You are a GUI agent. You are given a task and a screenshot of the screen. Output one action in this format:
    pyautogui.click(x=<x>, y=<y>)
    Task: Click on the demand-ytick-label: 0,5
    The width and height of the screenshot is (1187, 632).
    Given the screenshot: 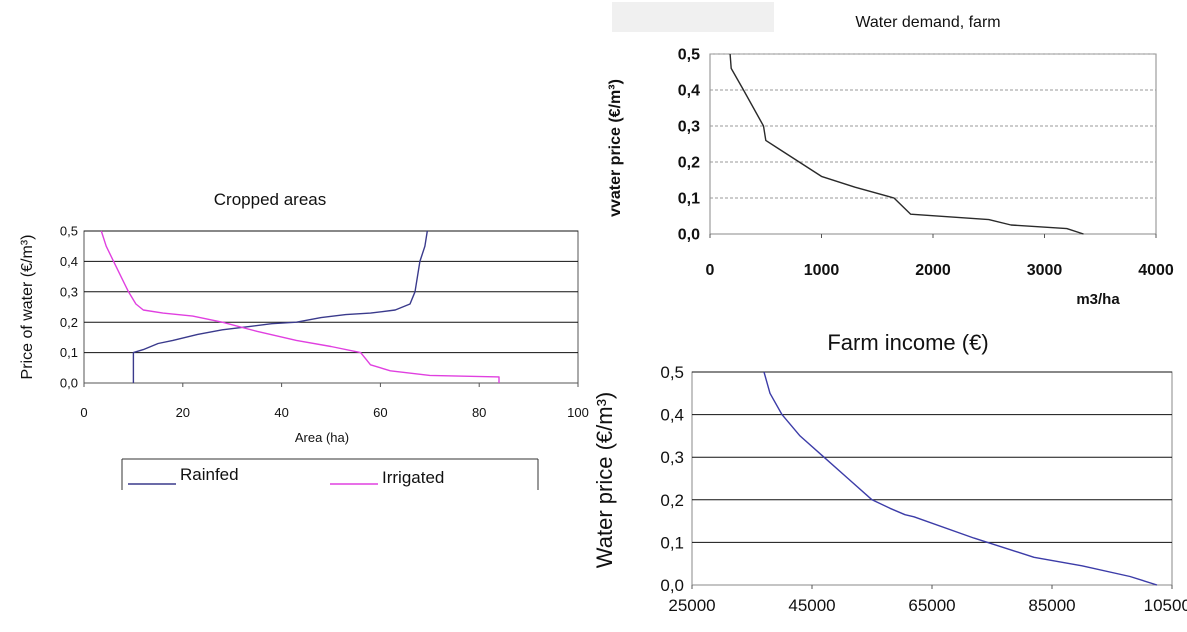 What is the action you would take?
    pyautogui.click(x=689, y=55)
    